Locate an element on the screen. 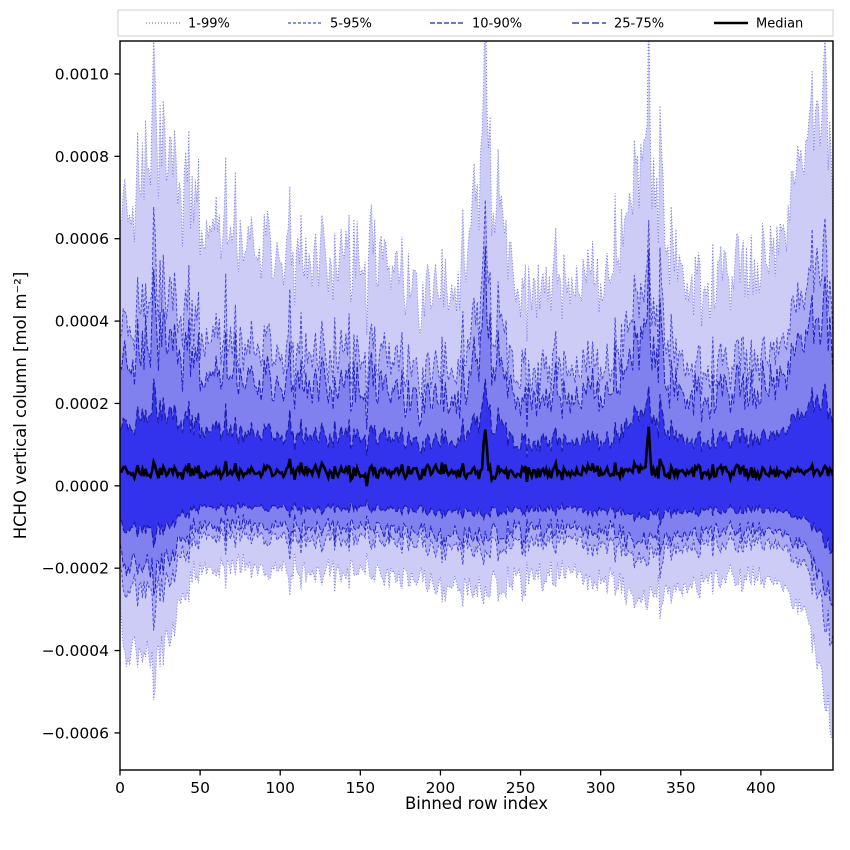  legend-label-Median: Median is located at coordinates (779, 24).